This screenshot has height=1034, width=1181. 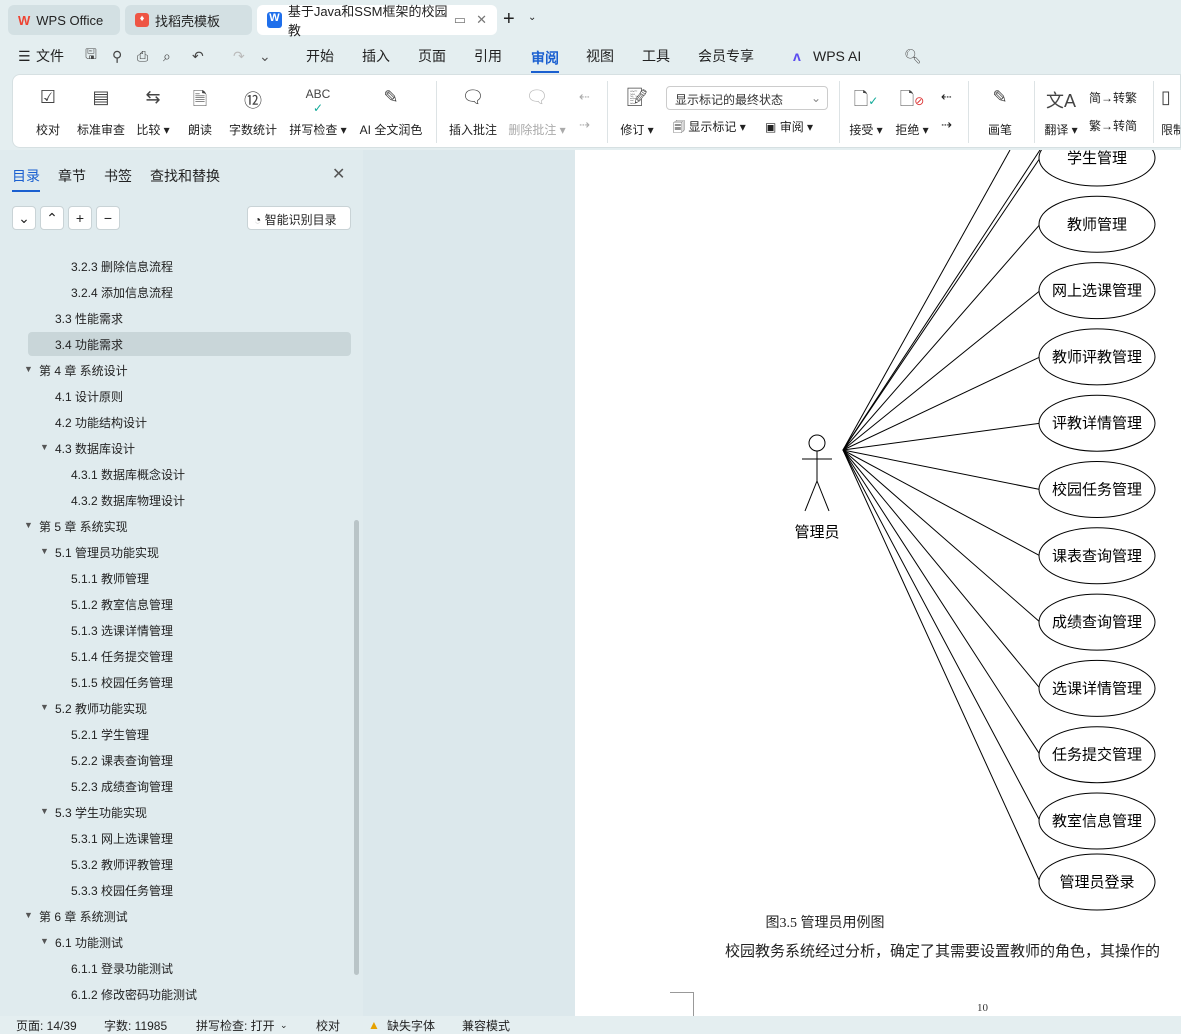 What do you see at coordinates (24, 218) in the screenshot?
I see `expand-all-button: ⌄` at bounding box center [24, 218].